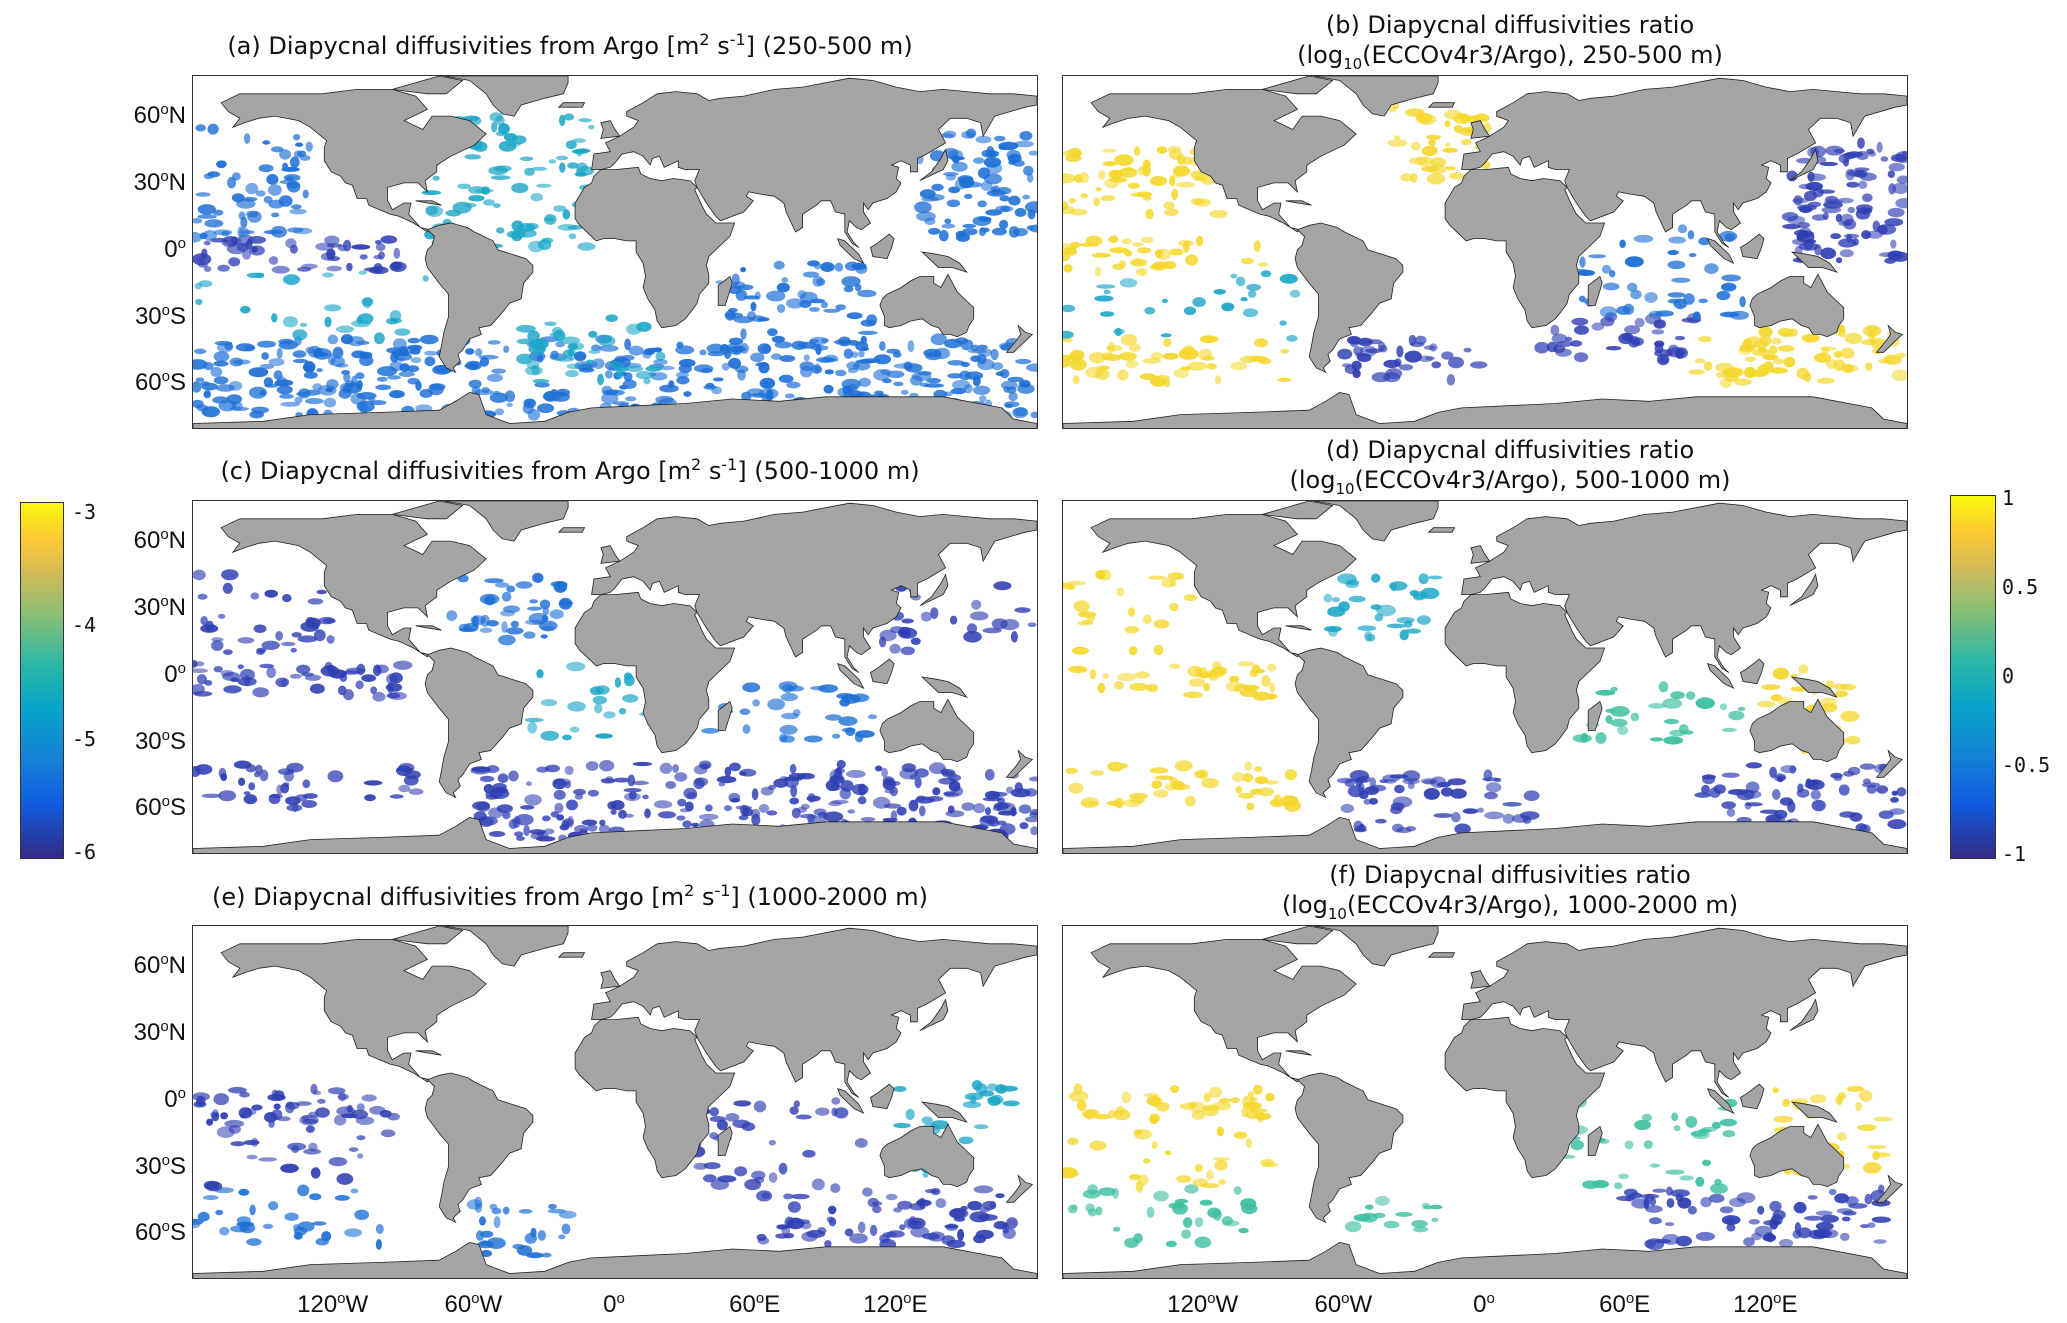  Describe the element at coordinates (1752, 246) in the screenshot. I see `land-borneo` at that location.